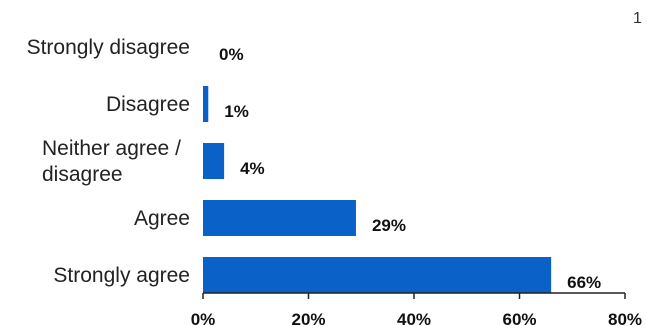 This screenshot has width=647, height=326. Describe the element at coordinates (203, 318) in the screenshot. I see `x-tick-label-0: 0%` at that location.